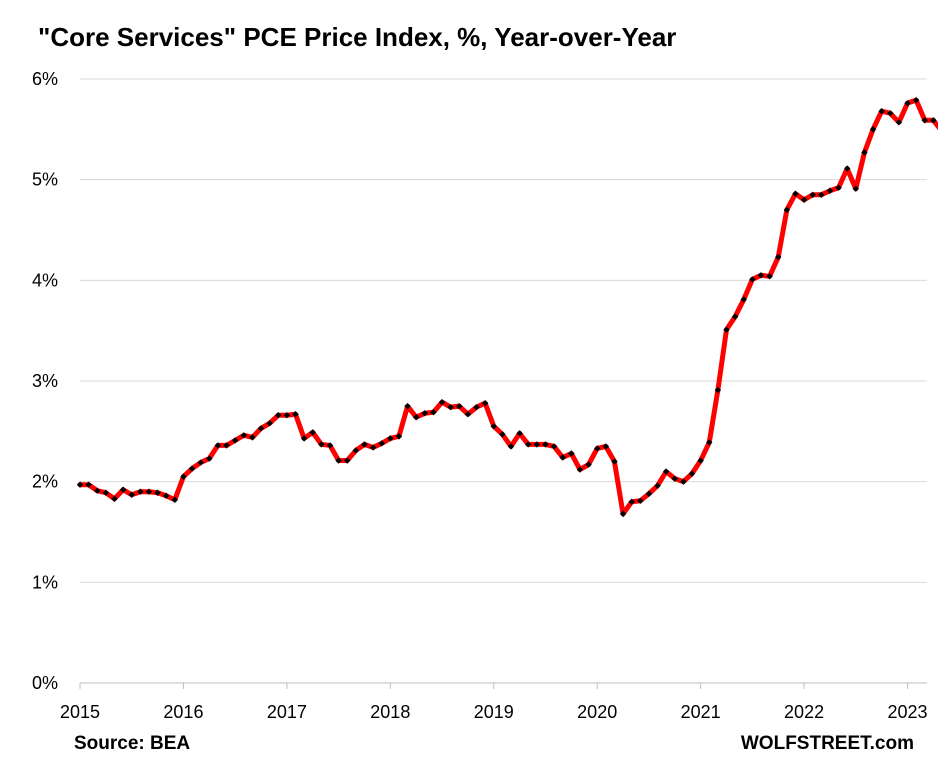 Image resolution: width=938 pixels, height=761 pixels. I want to click on x-tick-label: 2022, so click(804, 712).